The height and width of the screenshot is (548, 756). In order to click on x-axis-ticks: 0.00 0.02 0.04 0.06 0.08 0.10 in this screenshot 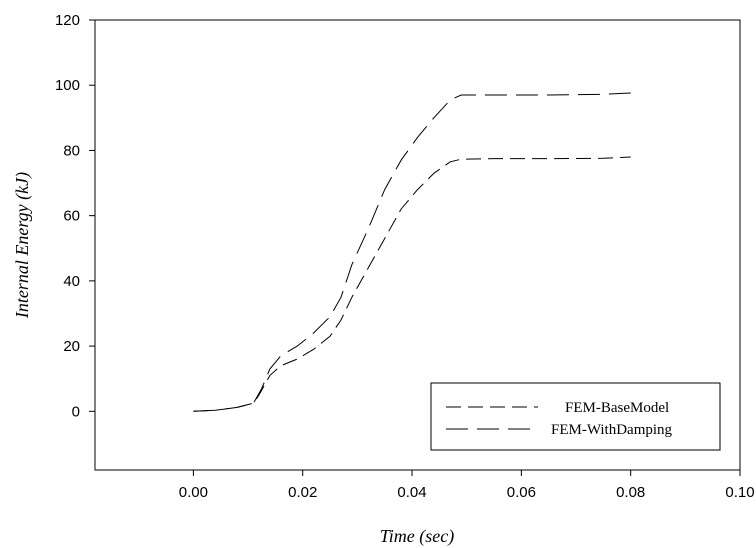, I will do `click(467, 485)`.